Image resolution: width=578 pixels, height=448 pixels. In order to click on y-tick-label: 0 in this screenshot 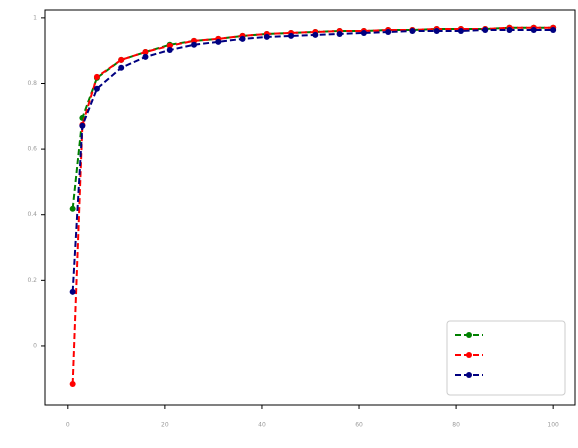, I will do `click(35, 345)`.